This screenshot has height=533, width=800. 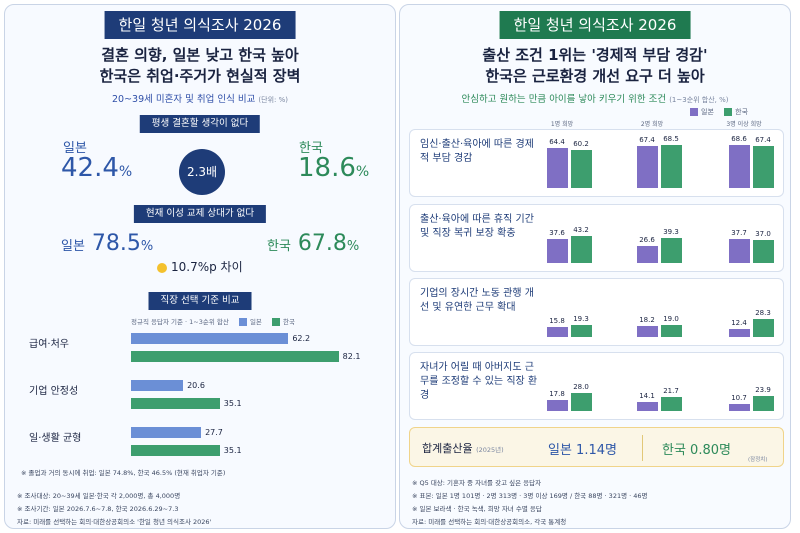 I want to click on vbar-value-label: 17.8, so click(x=557, y=393).